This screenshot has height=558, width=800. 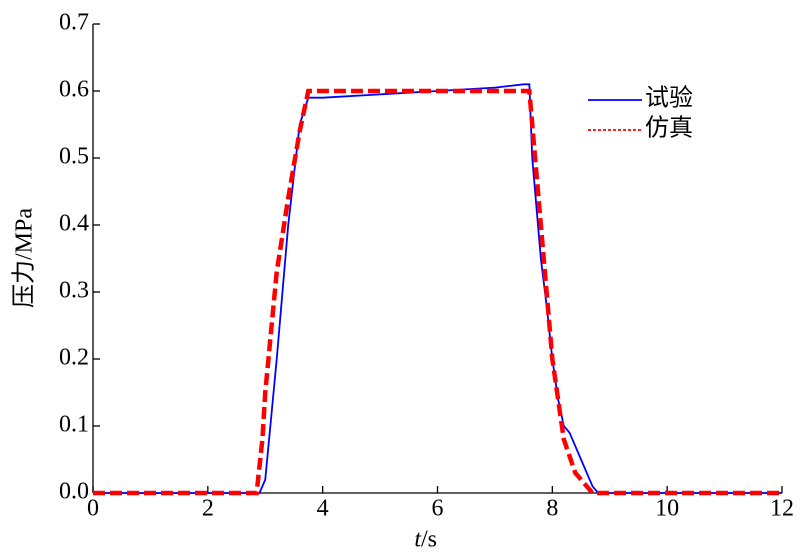 What do you see at coordinates (74, 291) in the screenshot?
I see `y-tick-label: 0.3` at bounding box center [74, 291].